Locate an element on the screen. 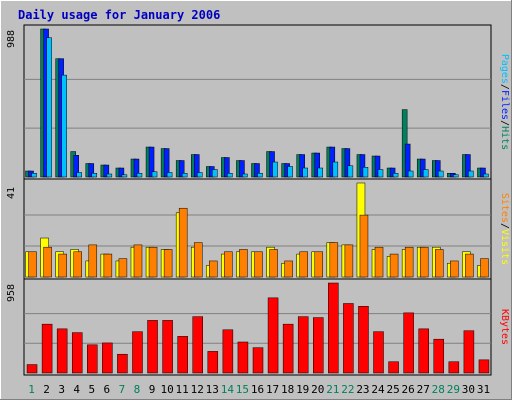 The image size is (512, 400). x-tick-label-day-28: 28 is located at coordinates (438, 389).